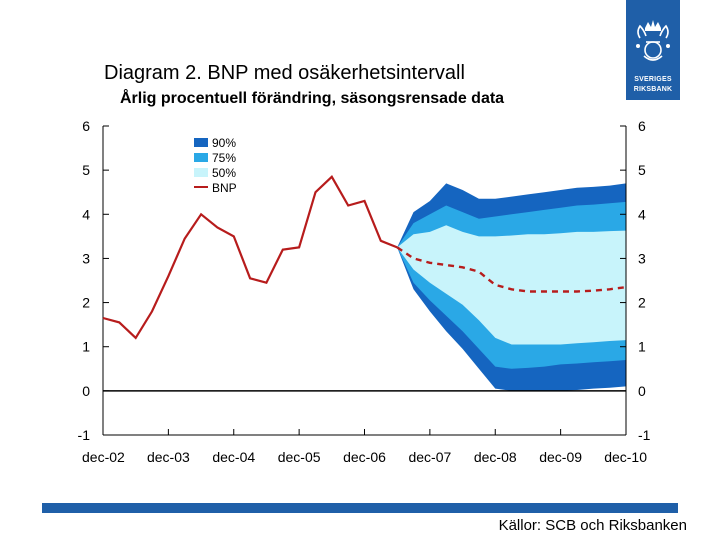 Image resolution: width=720 pixels, height=540 pixels. Describe the element at coordinates (653, 89) in the screenshot. I see `logo-line2: RIKSBANK` at that location.